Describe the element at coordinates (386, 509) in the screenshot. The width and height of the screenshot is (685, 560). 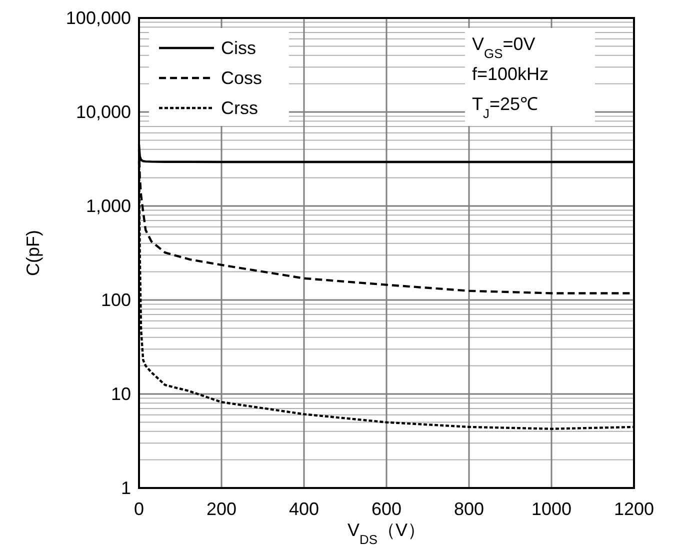
I see `x-tick-label: 600` at that location.